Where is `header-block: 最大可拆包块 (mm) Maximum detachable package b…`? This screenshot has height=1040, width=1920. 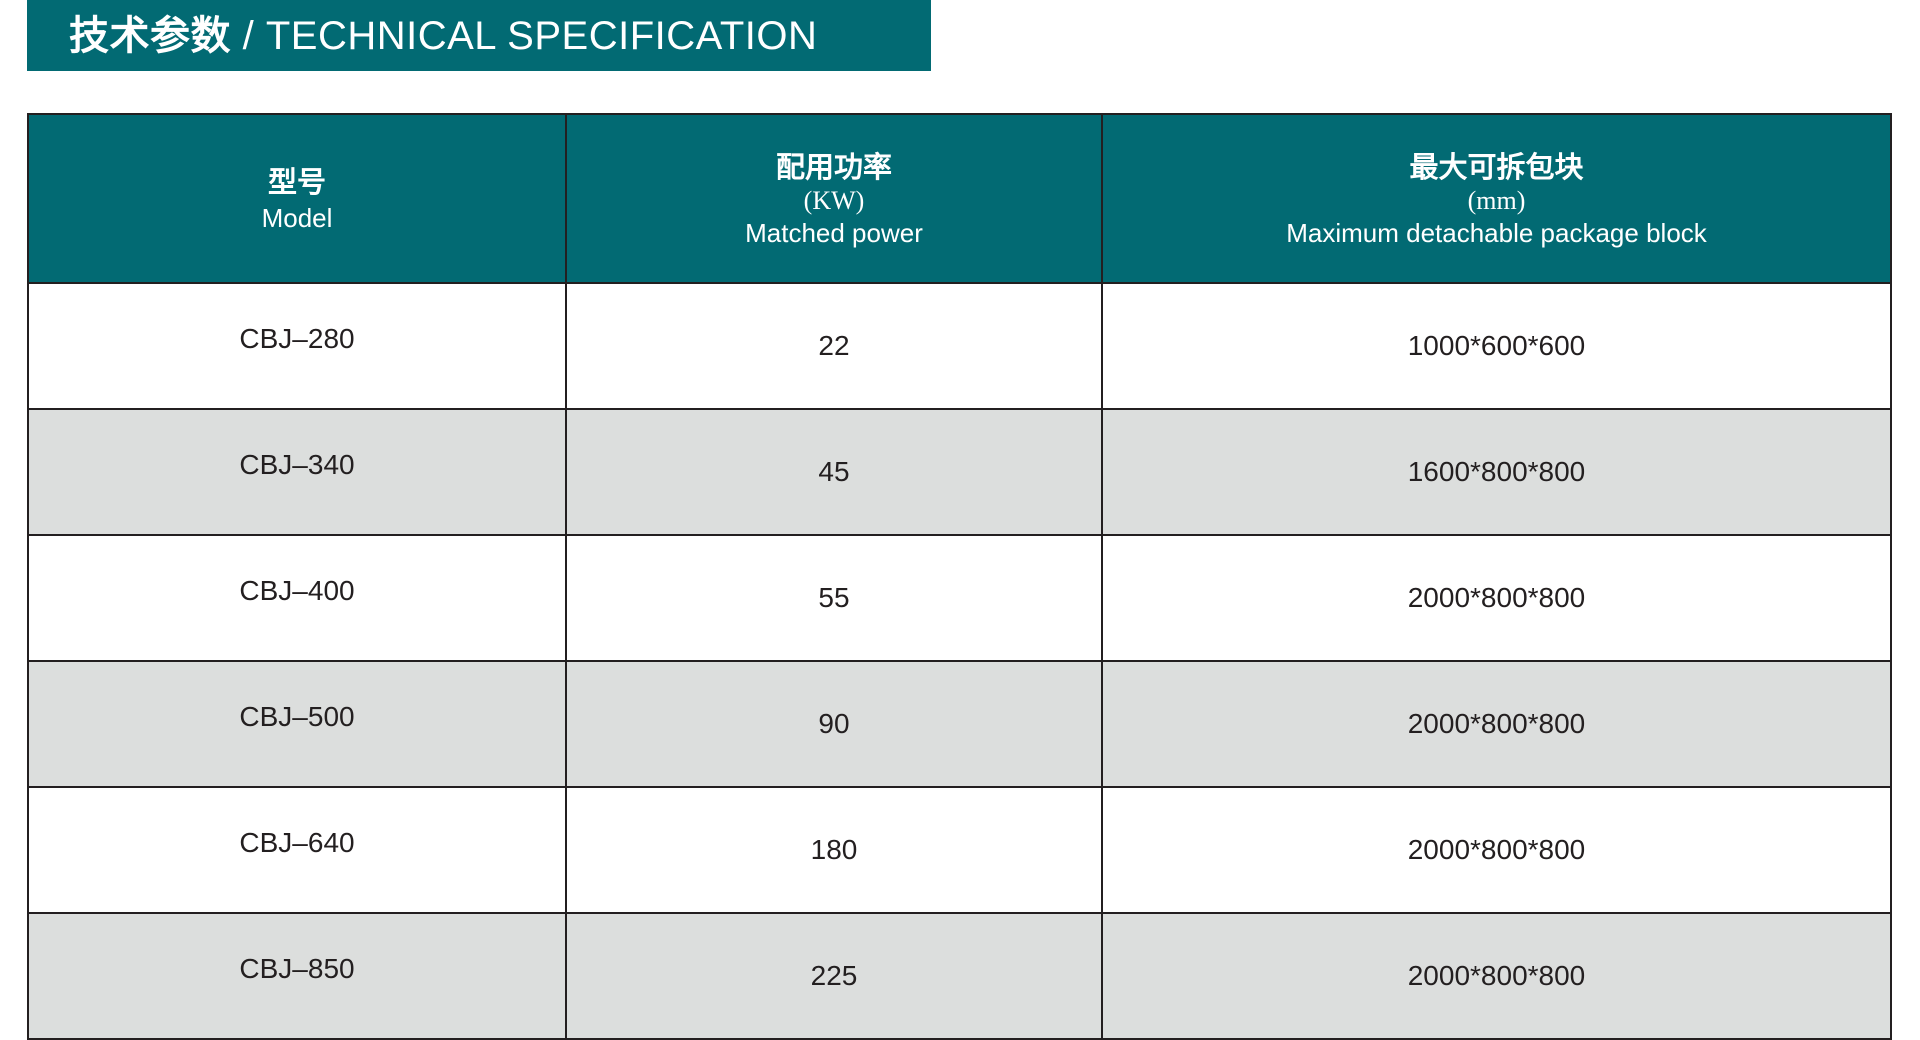
header-block: 最大可拆包块 (mm) Maximum detachable package b… is located at coordinates (1496, 198).